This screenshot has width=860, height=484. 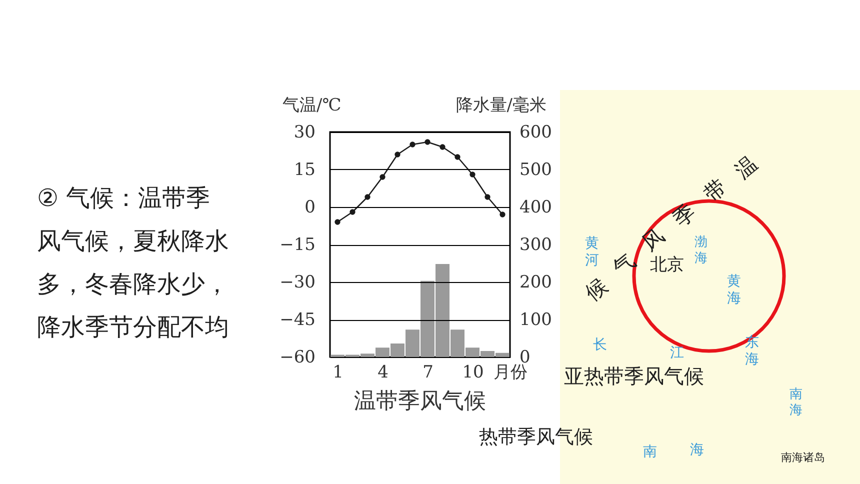 What do you see at coordinates (298, 358) in the screenshot?
I see `y-tick-label: −60` at bounding box center [298, 358].